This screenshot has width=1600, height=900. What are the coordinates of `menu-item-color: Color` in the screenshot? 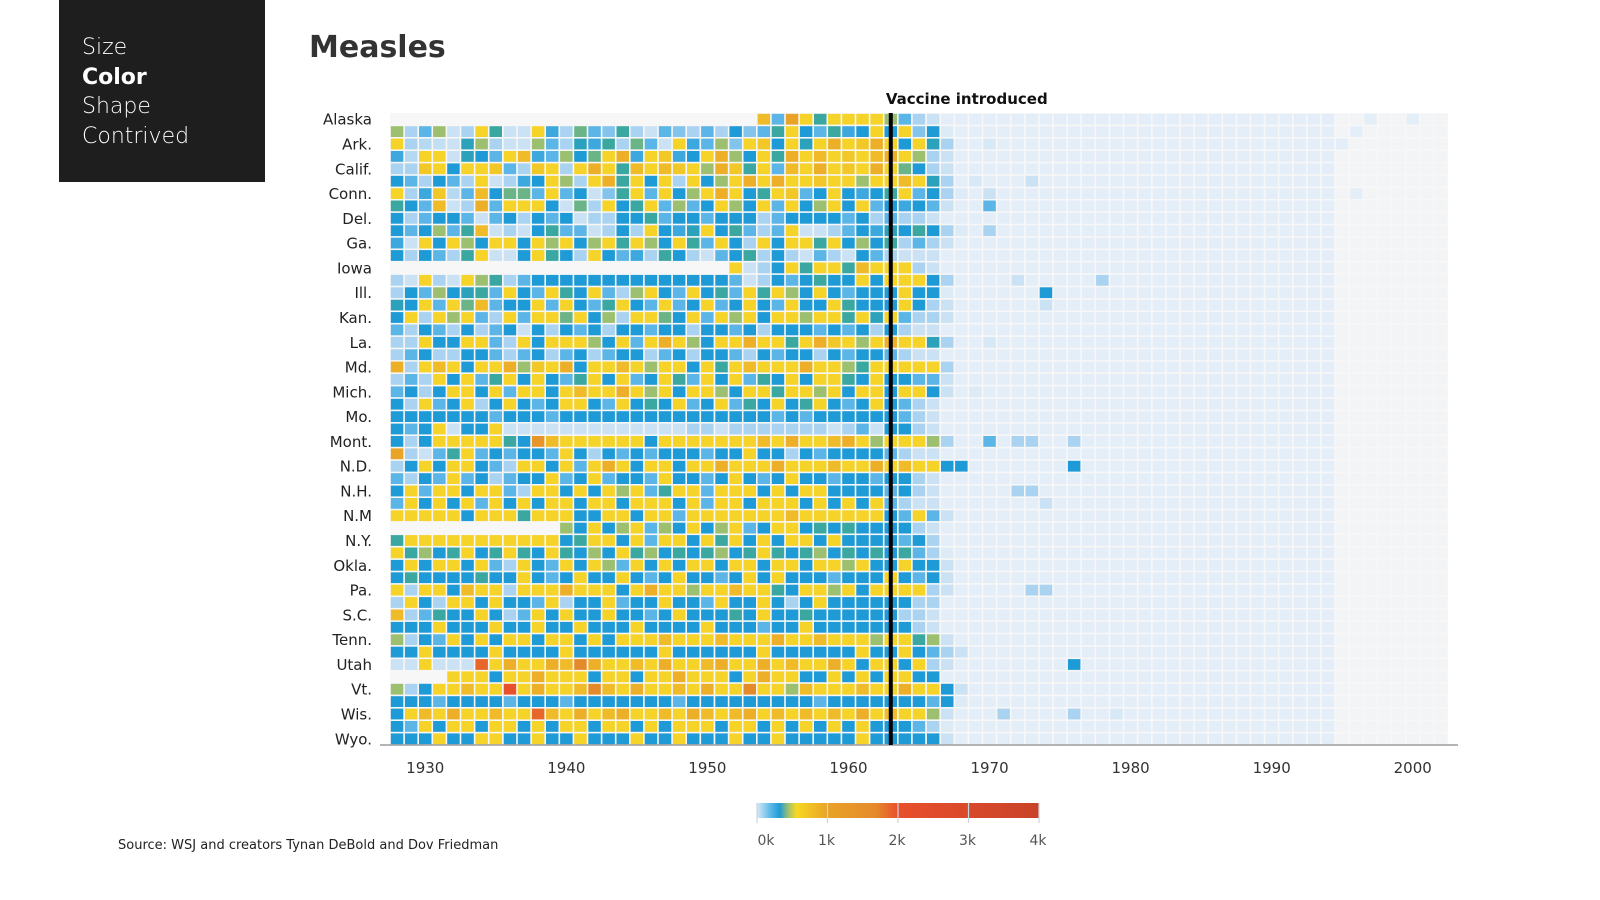 It's located at (114, 77).